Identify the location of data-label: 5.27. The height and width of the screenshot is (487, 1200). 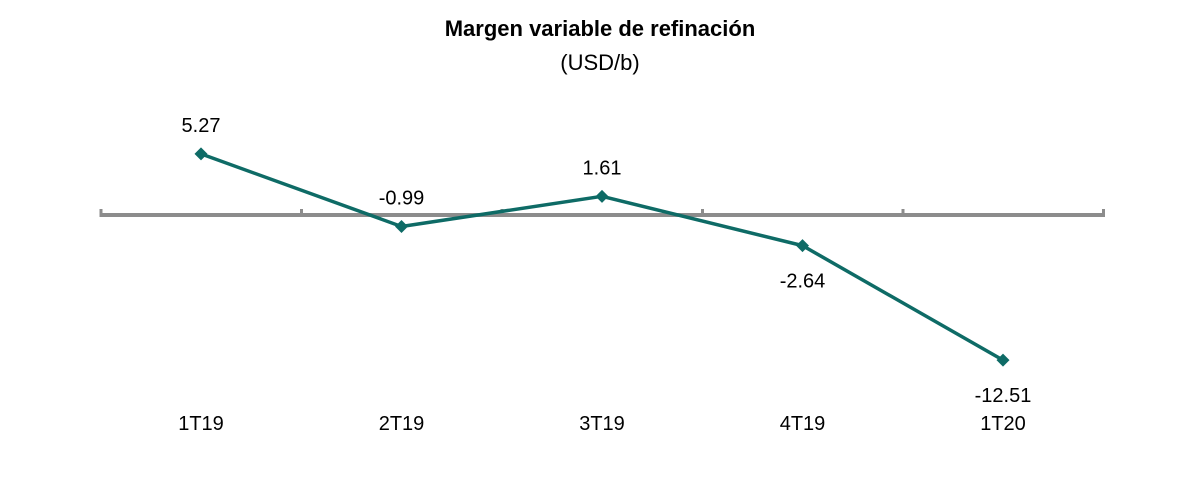
(201, 126).